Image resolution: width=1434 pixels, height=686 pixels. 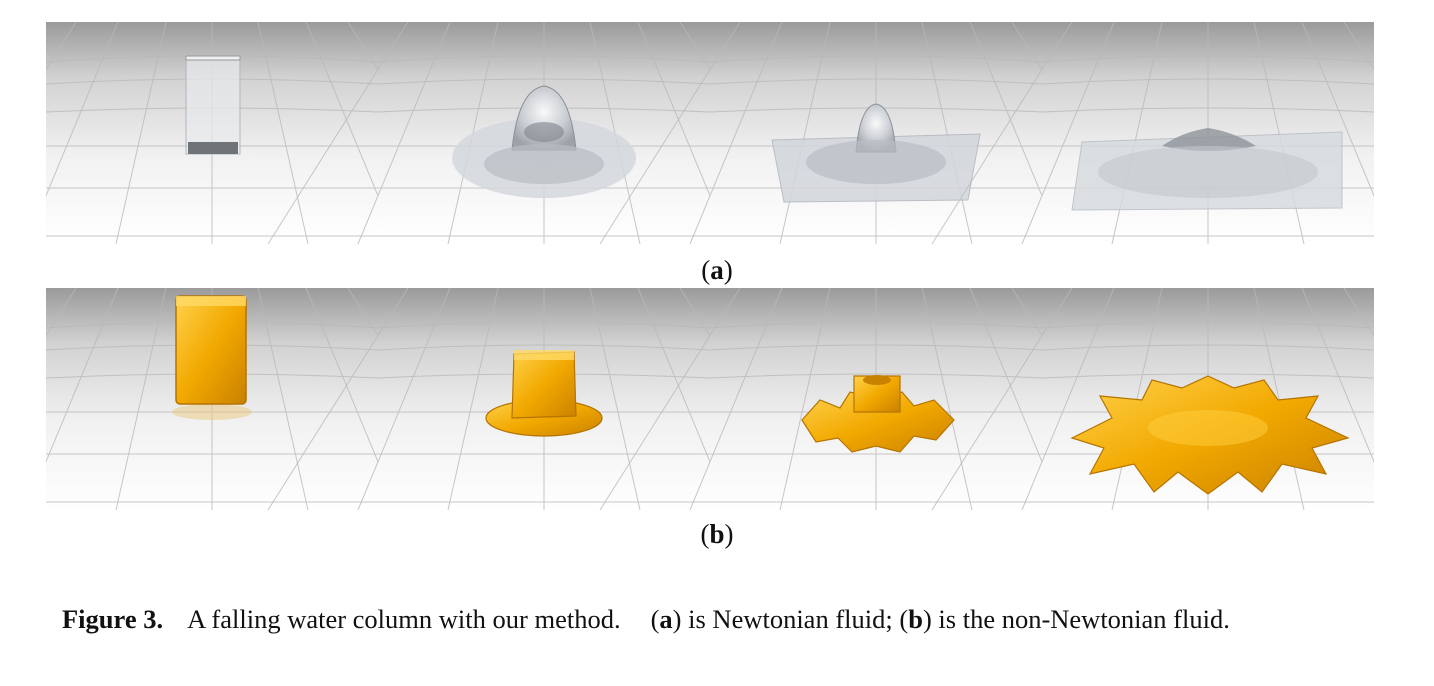 I want to click on caption-part-a-text: is Newtonian fluid;, so click(x=790, y=619).